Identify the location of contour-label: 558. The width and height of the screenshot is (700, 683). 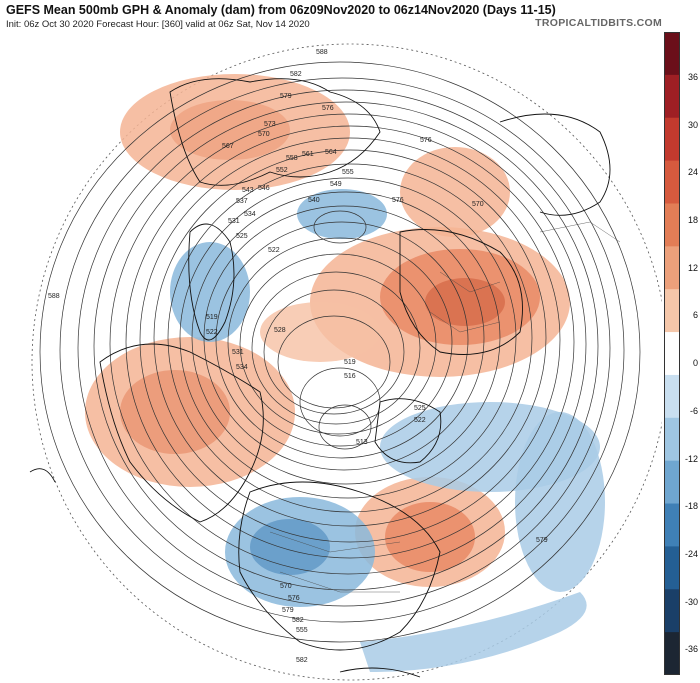
(292, 158).